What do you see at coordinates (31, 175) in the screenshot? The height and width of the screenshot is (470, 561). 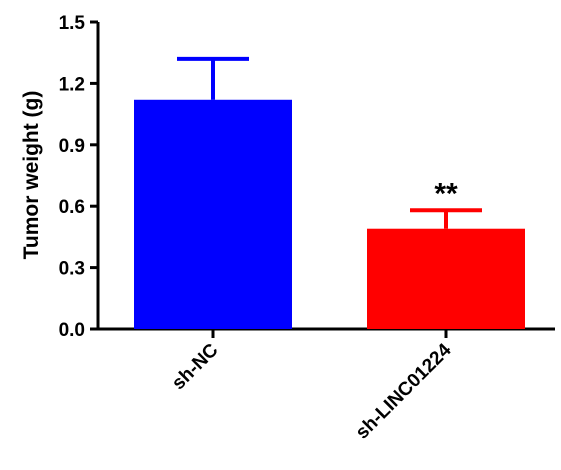 I see `y-axis-title: Tumor weight (g)` at bounding box center [31, 175].